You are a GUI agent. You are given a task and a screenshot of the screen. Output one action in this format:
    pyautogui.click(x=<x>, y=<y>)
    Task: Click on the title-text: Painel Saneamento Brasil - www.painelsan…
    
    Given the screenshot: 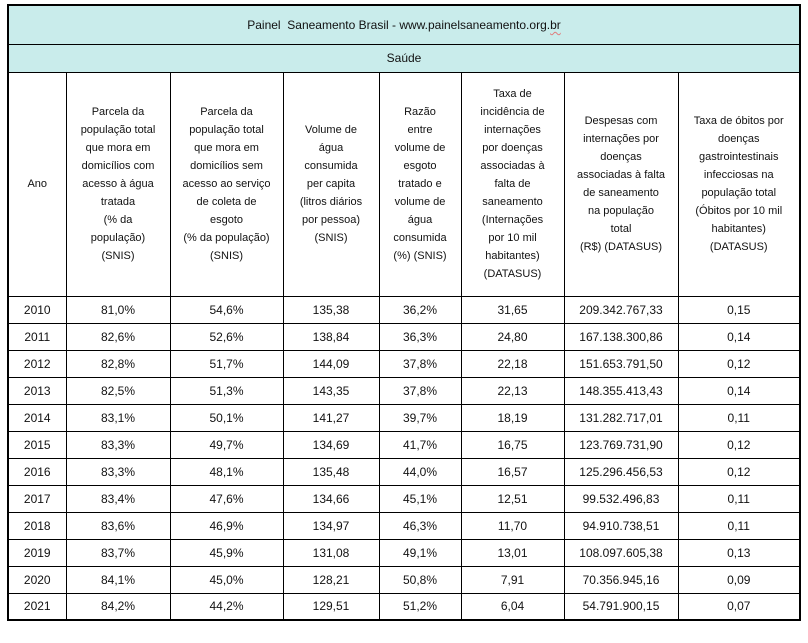 What is the action you would take?
    pyautogui.click(x=399, y=24)
    